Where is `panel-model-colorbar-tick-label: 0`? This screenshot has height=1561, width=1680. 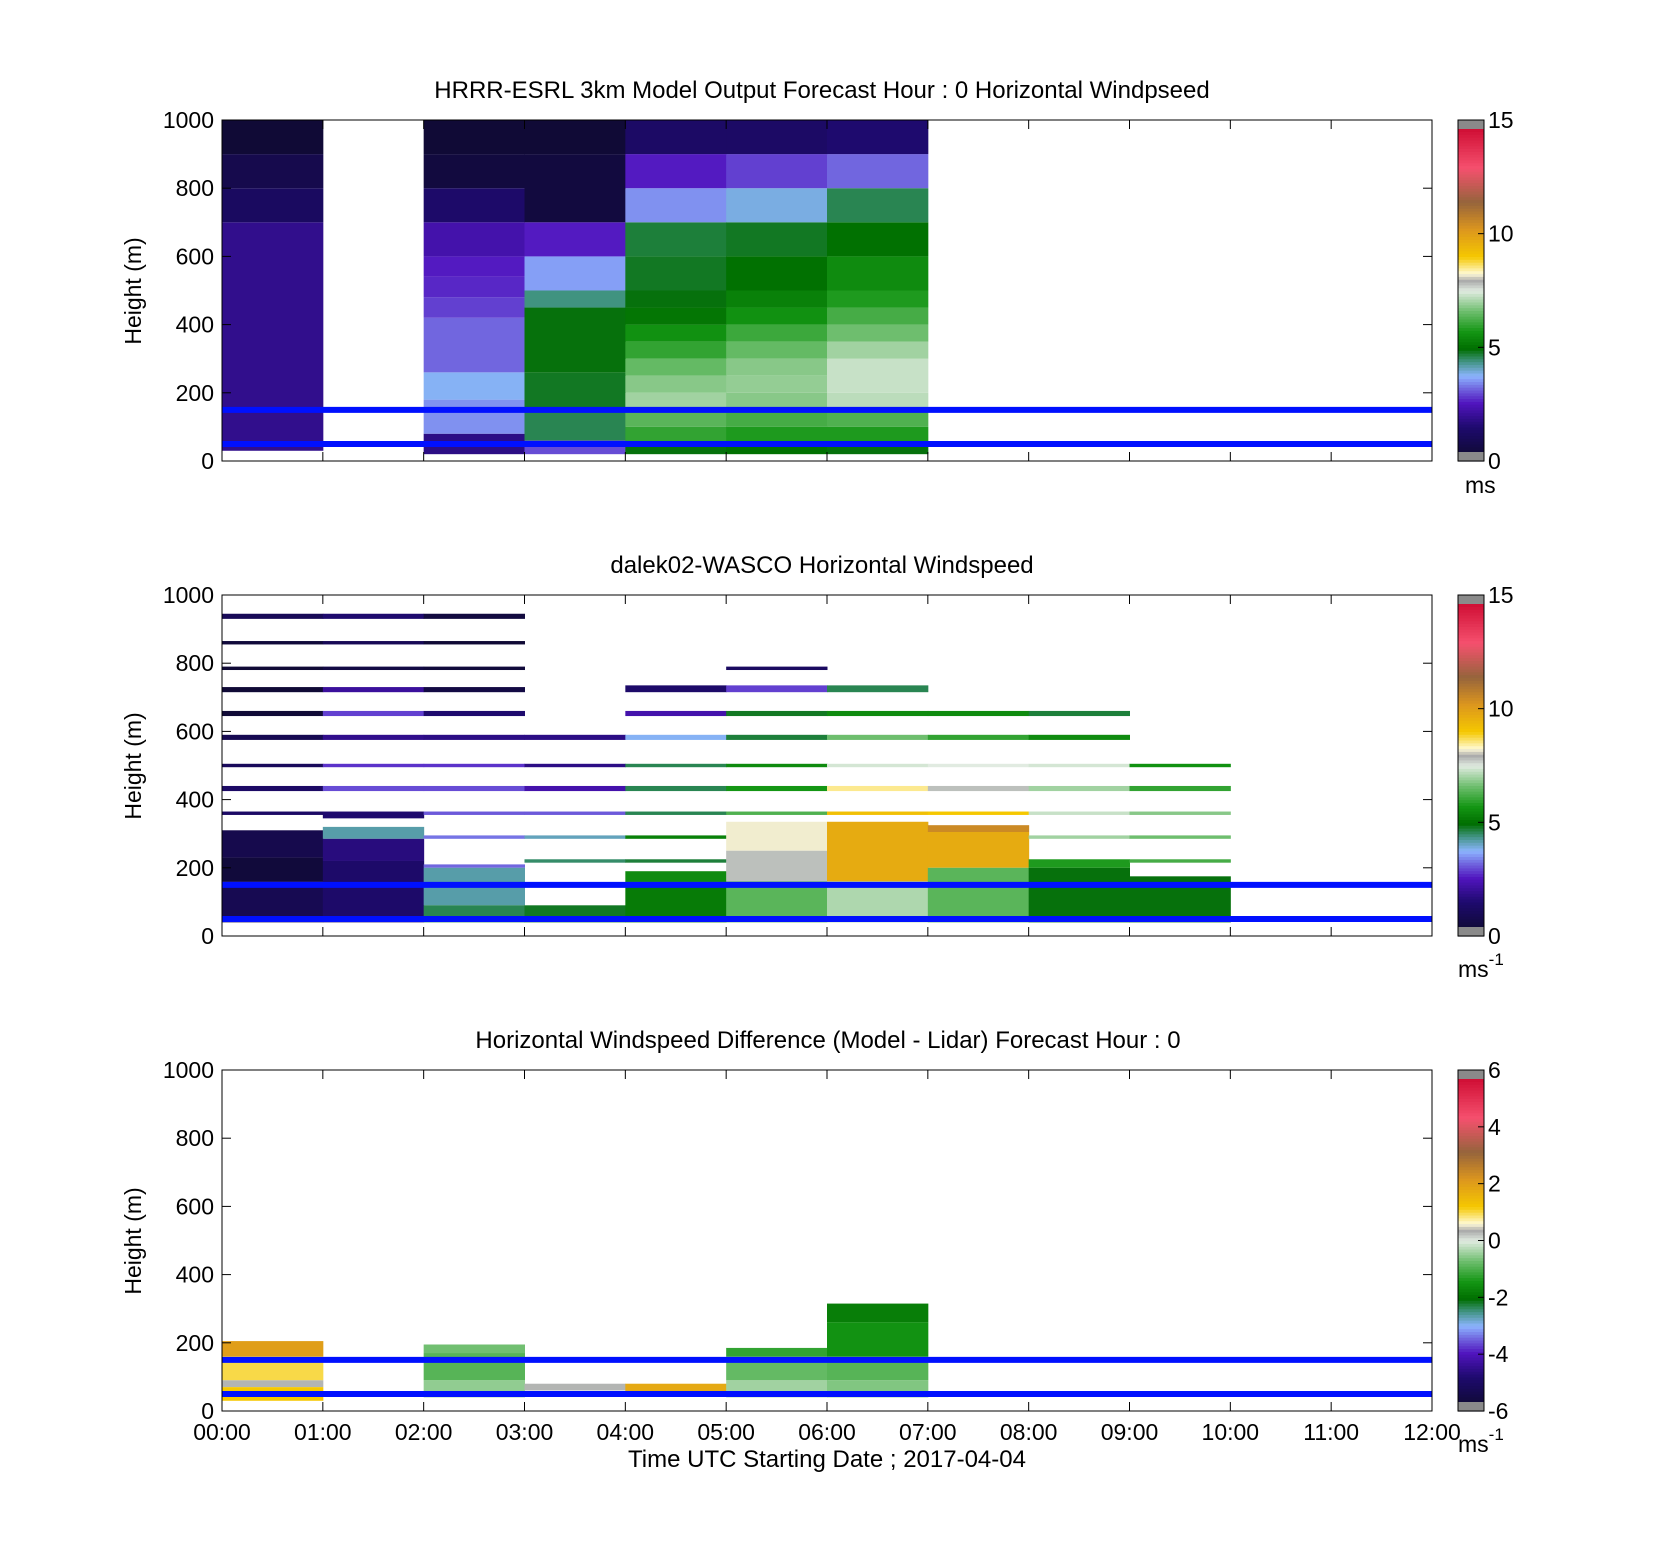 panel-model-colorbar-tick-label: 0 is located at coordinates (1494, 461).